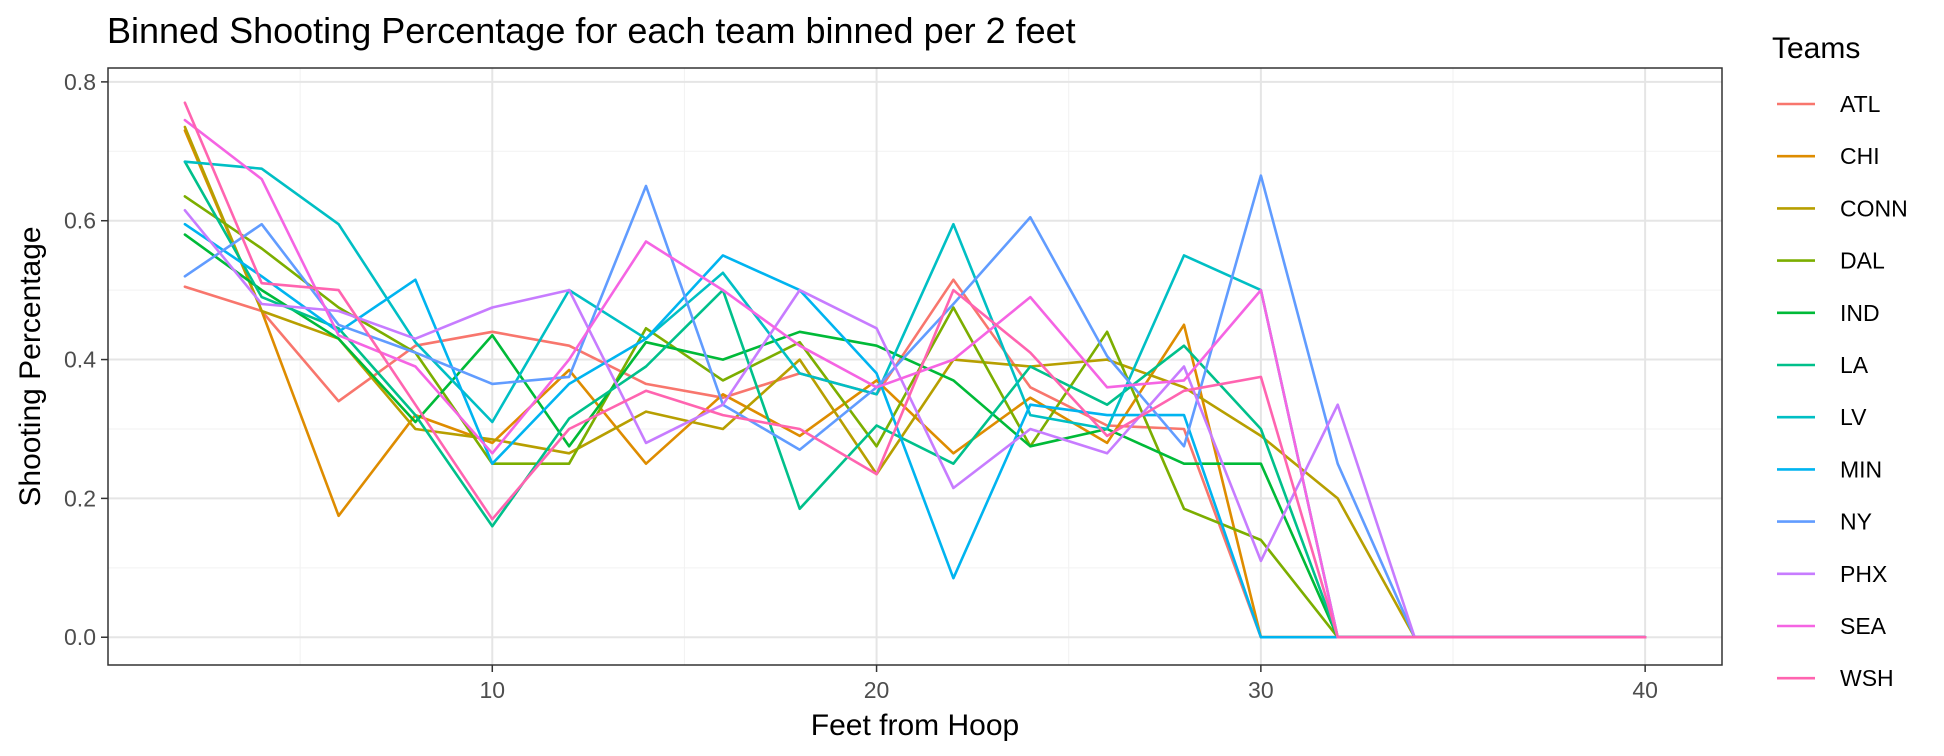 The width and height of the screenshot is (1944, 756). I want to click on legend-label: NY, so click(1856, 522).